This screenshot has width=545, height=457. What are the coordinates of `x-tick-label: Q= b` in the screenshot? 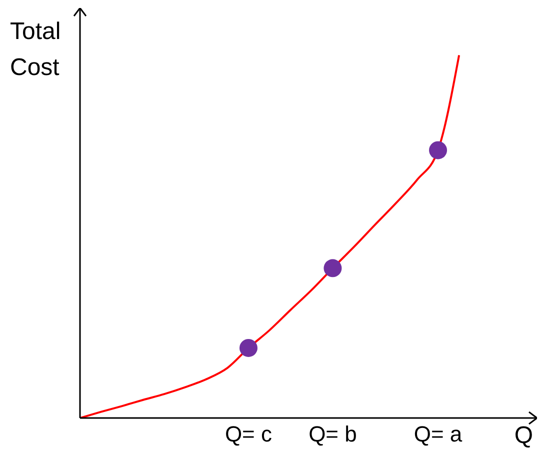 It's located at (332, 434).